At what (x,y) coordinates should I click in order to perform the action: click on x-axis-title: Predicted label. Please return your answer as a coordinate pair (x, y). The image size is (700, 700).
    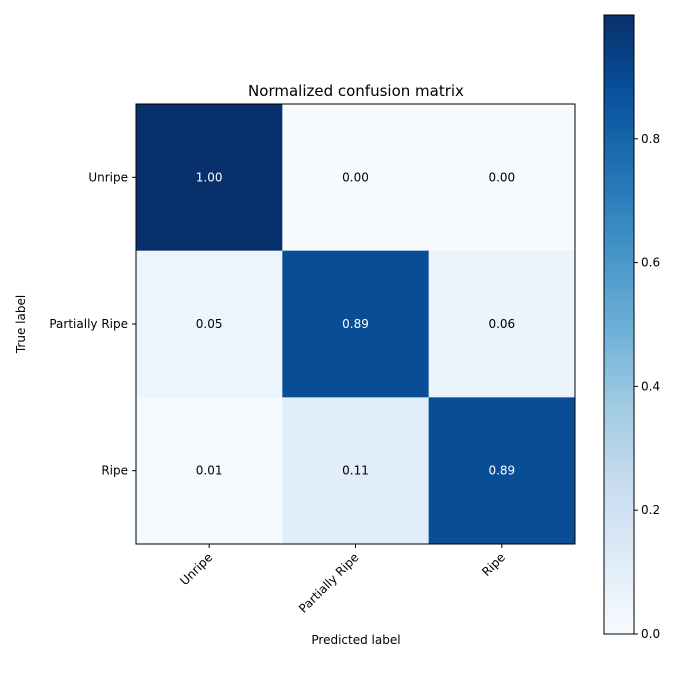
    Looking at the image, I should click on (355, 640).